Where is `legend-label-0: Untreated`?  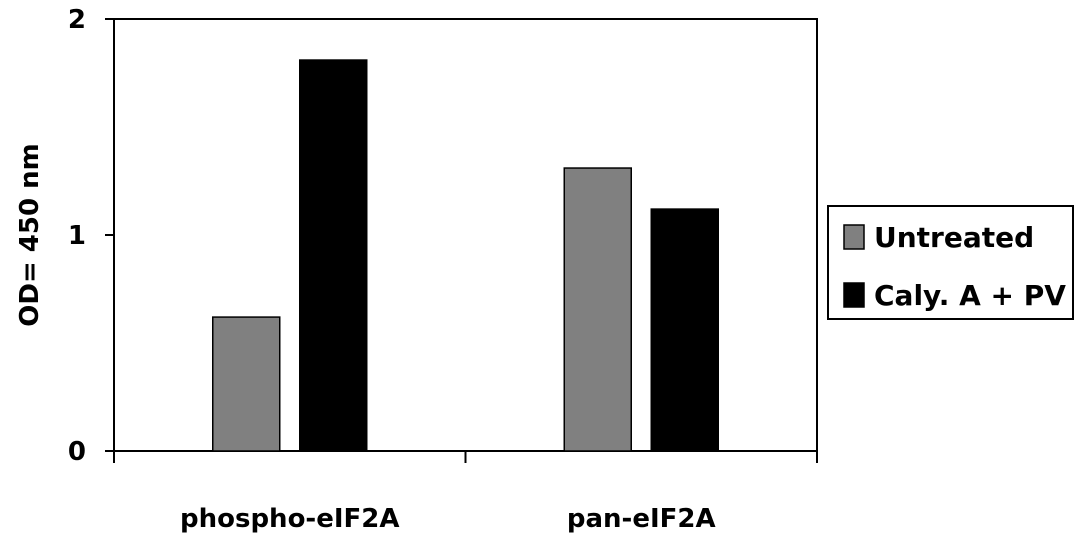 legend-label-0: Untreated is located at coordinates (954, 237).